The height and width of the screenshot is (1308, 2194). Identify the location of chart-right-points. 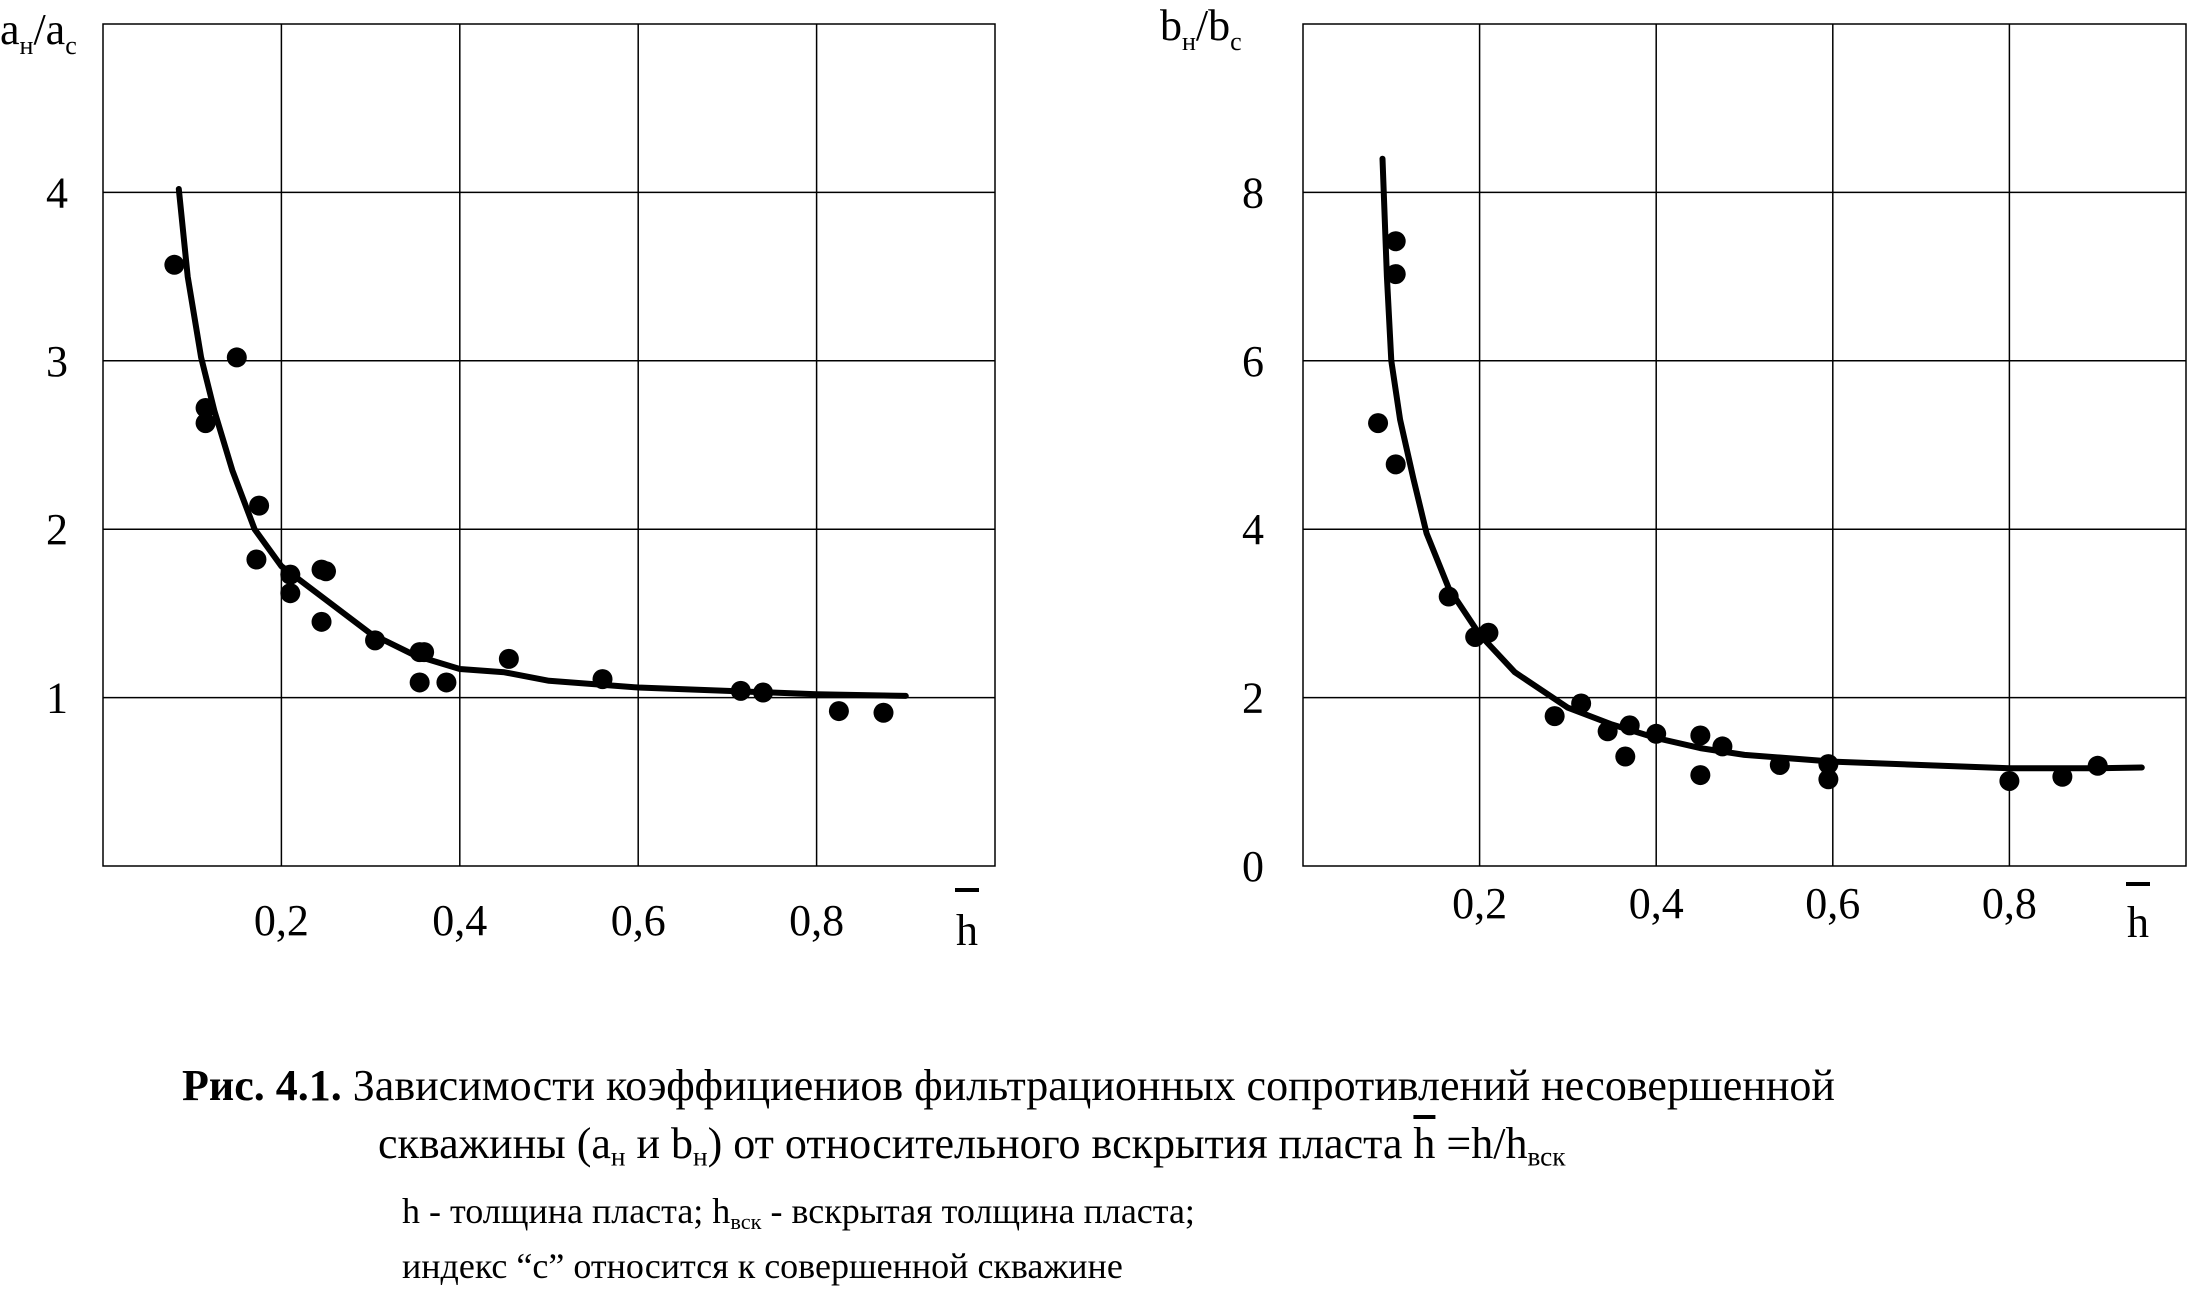
(1738, 511).